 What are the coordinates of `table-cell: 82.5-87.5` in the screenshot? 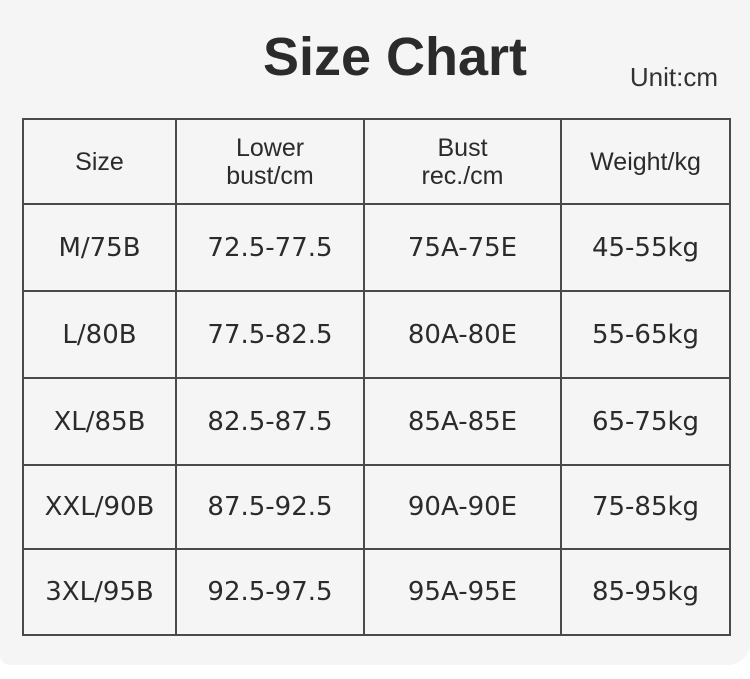 It's located at (270, 421).